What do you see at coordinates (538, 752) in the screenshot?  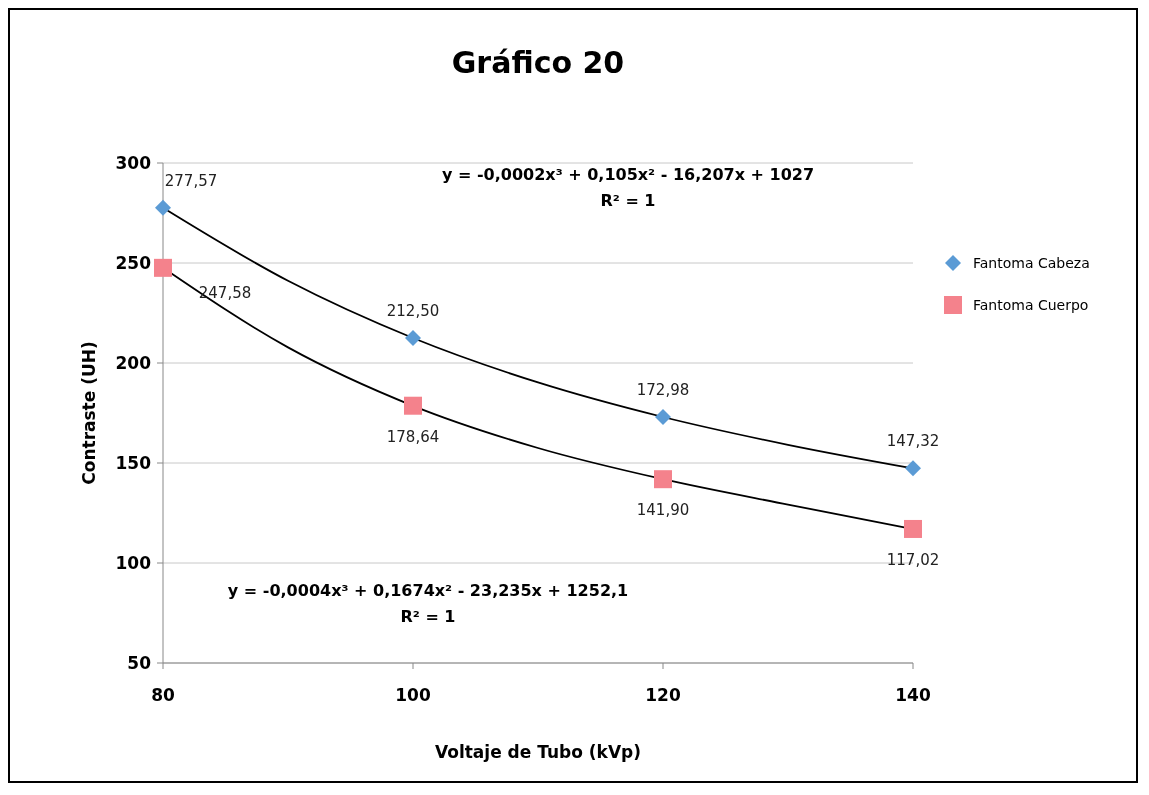 I see `x-axis-title: Voltaje de Tubo (kVp)` at bounding box center [538, 752].